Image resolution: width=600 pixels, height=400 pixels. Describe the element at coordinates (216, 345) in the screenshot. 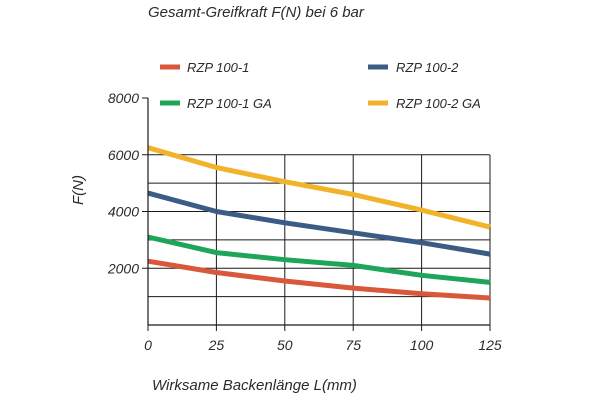

I see `x-tick-label: 25` at that location.